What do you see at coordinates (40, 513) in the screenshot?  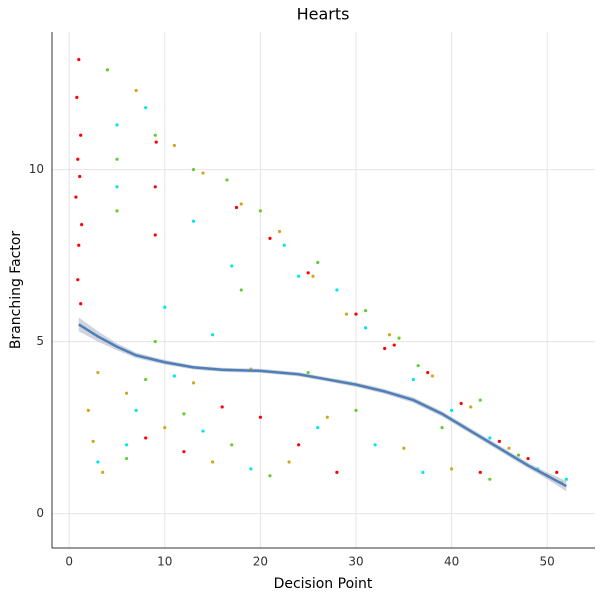 I see `y-tick-label: 0` at bounding box center [40, 513].